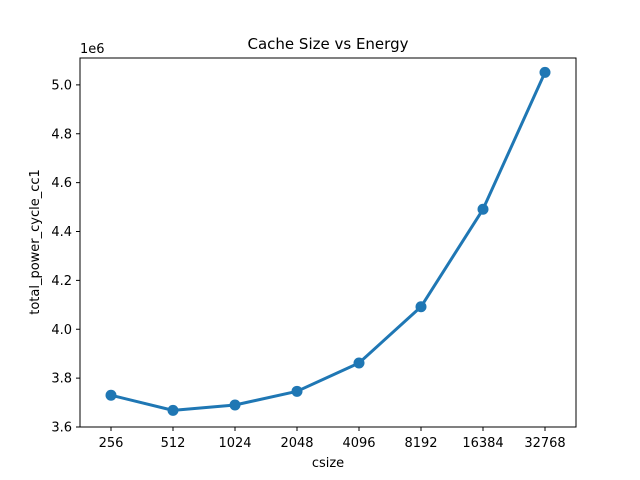 This screenshot has height=480, width=640. What do you see at coordinates (61, 85) in the screenshot?
I see `y-tick-label: 5.0` at bounding box center [61, 85].